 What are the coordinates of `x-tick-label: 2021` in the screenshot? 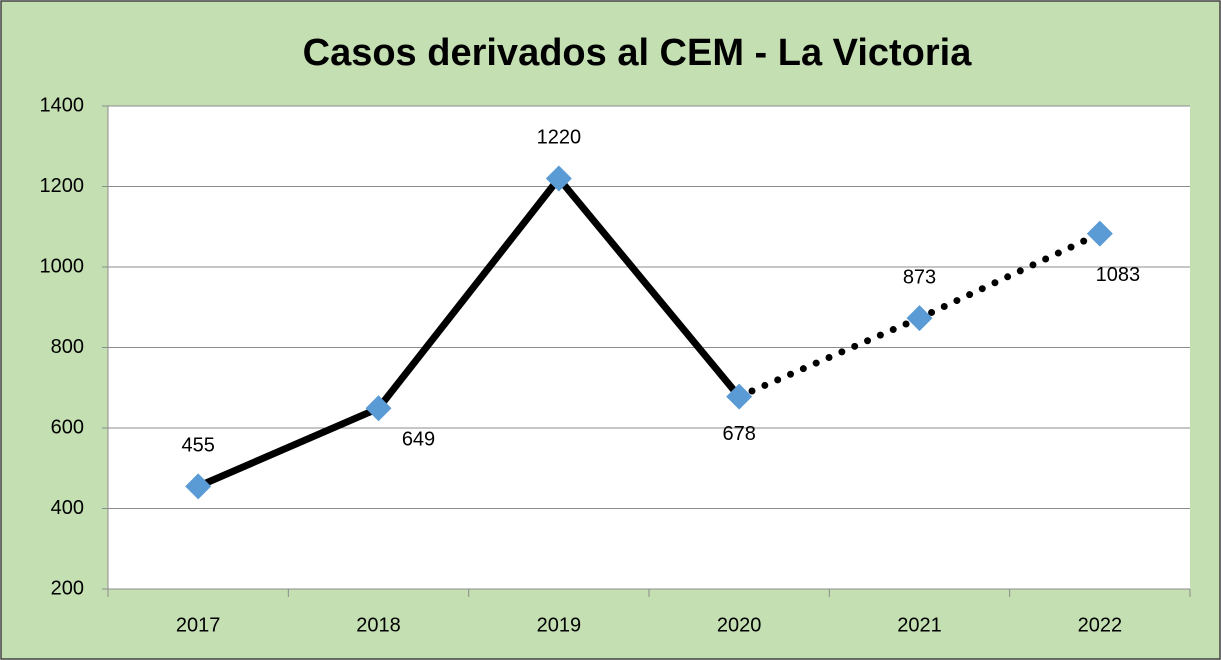 It's located at (919, 625).